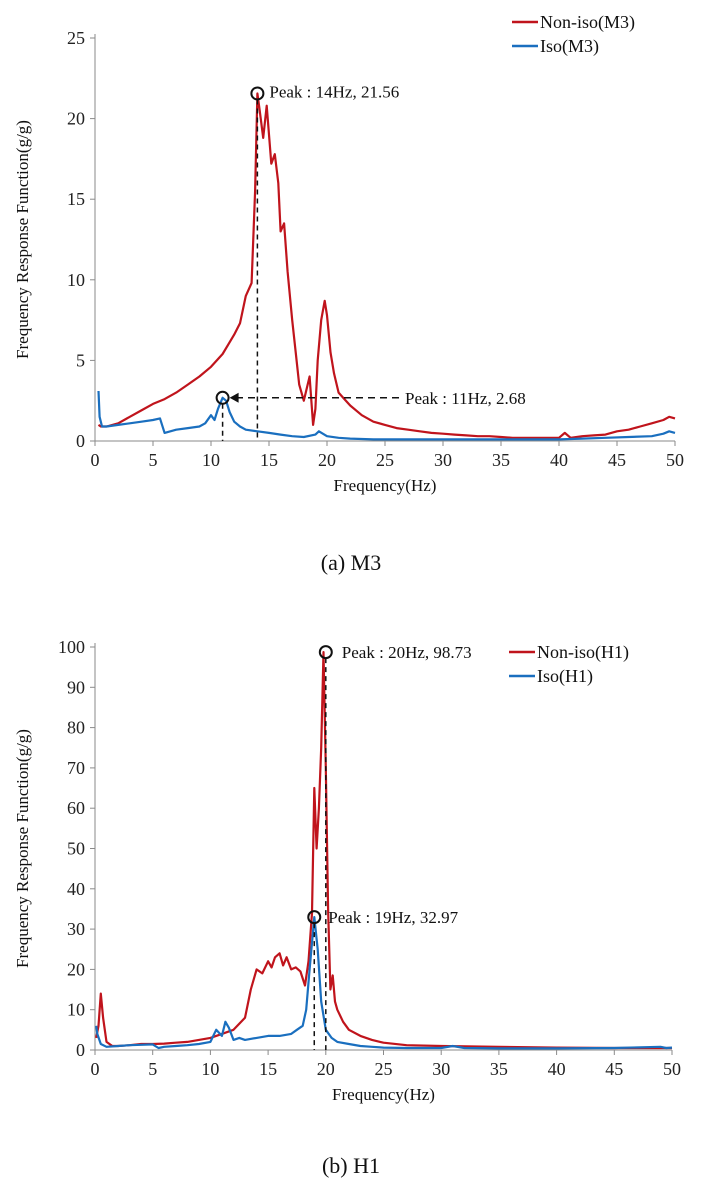  Describe the element at coordinates (334, 91) in the screenshot. I see `peak-annotation: Peak : 14Hz, 21.56` at that location.